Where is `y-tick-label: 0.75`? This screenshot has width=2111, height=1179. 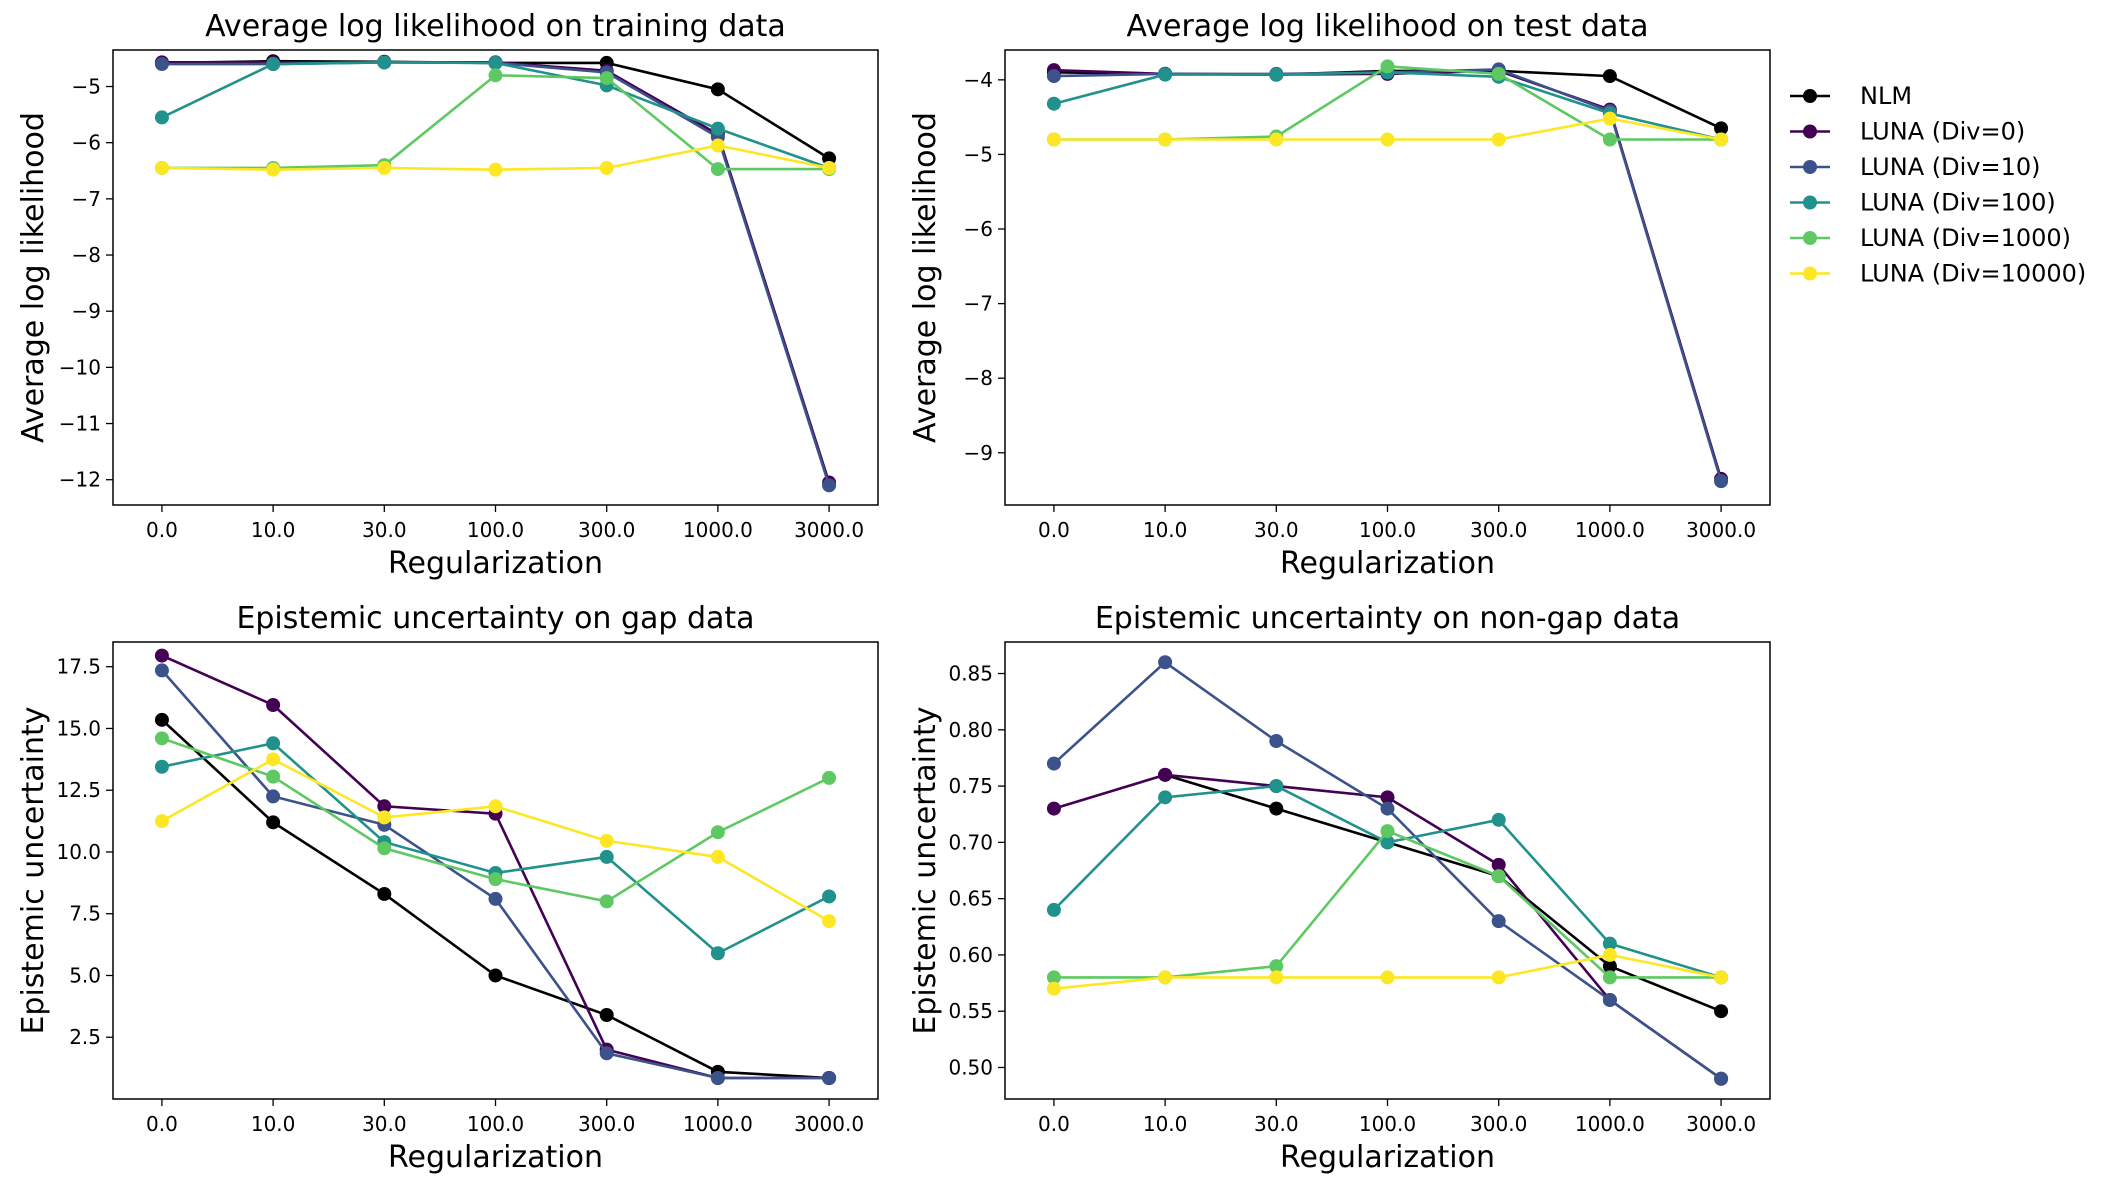 y-tick-label: 0.75 is located at coordinates (970, 786).